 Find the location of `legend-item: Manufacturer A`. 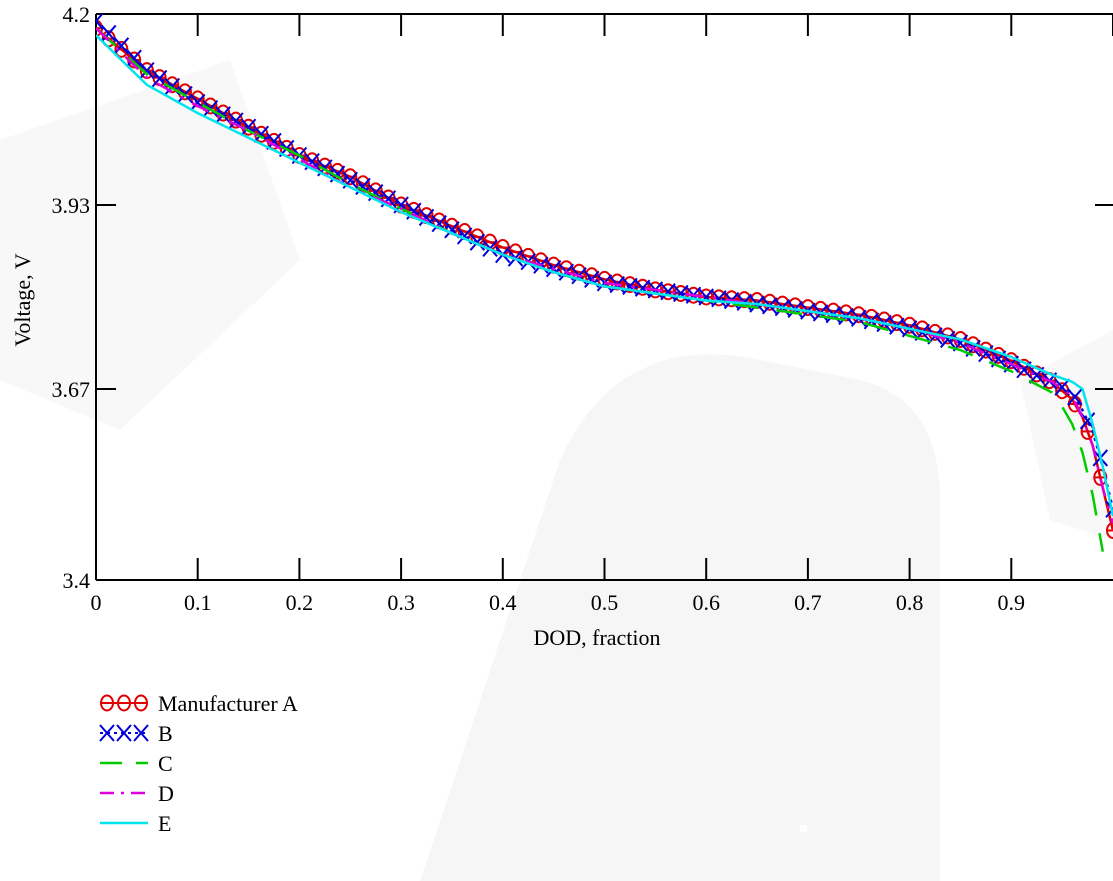

legend-item: Manufacturer A is located at coordinates (199, 703).